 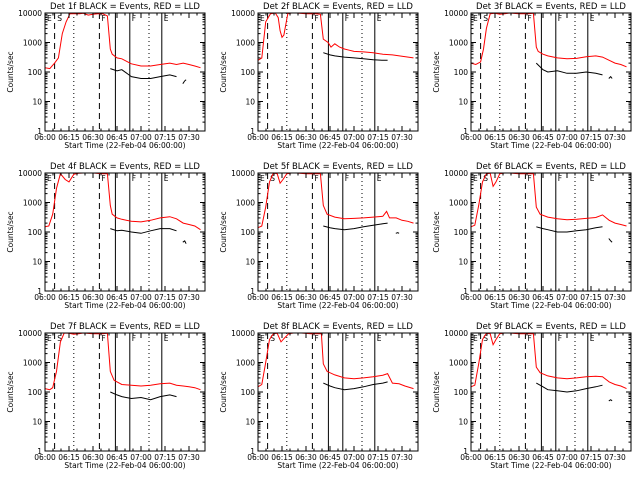 I want to click on panel-title: Det 4f BLACK = Events, RED = LLD, so click(x=125, y=167).